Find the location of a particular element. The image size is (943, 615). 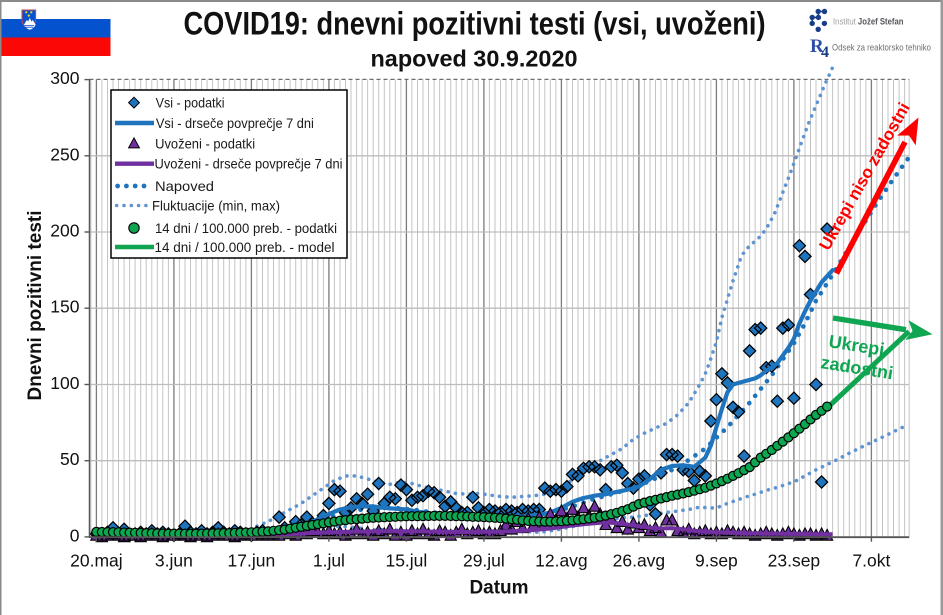

svg-text: Vsi - drseče povprečje 7 dni is located at coordinates (235, 123).